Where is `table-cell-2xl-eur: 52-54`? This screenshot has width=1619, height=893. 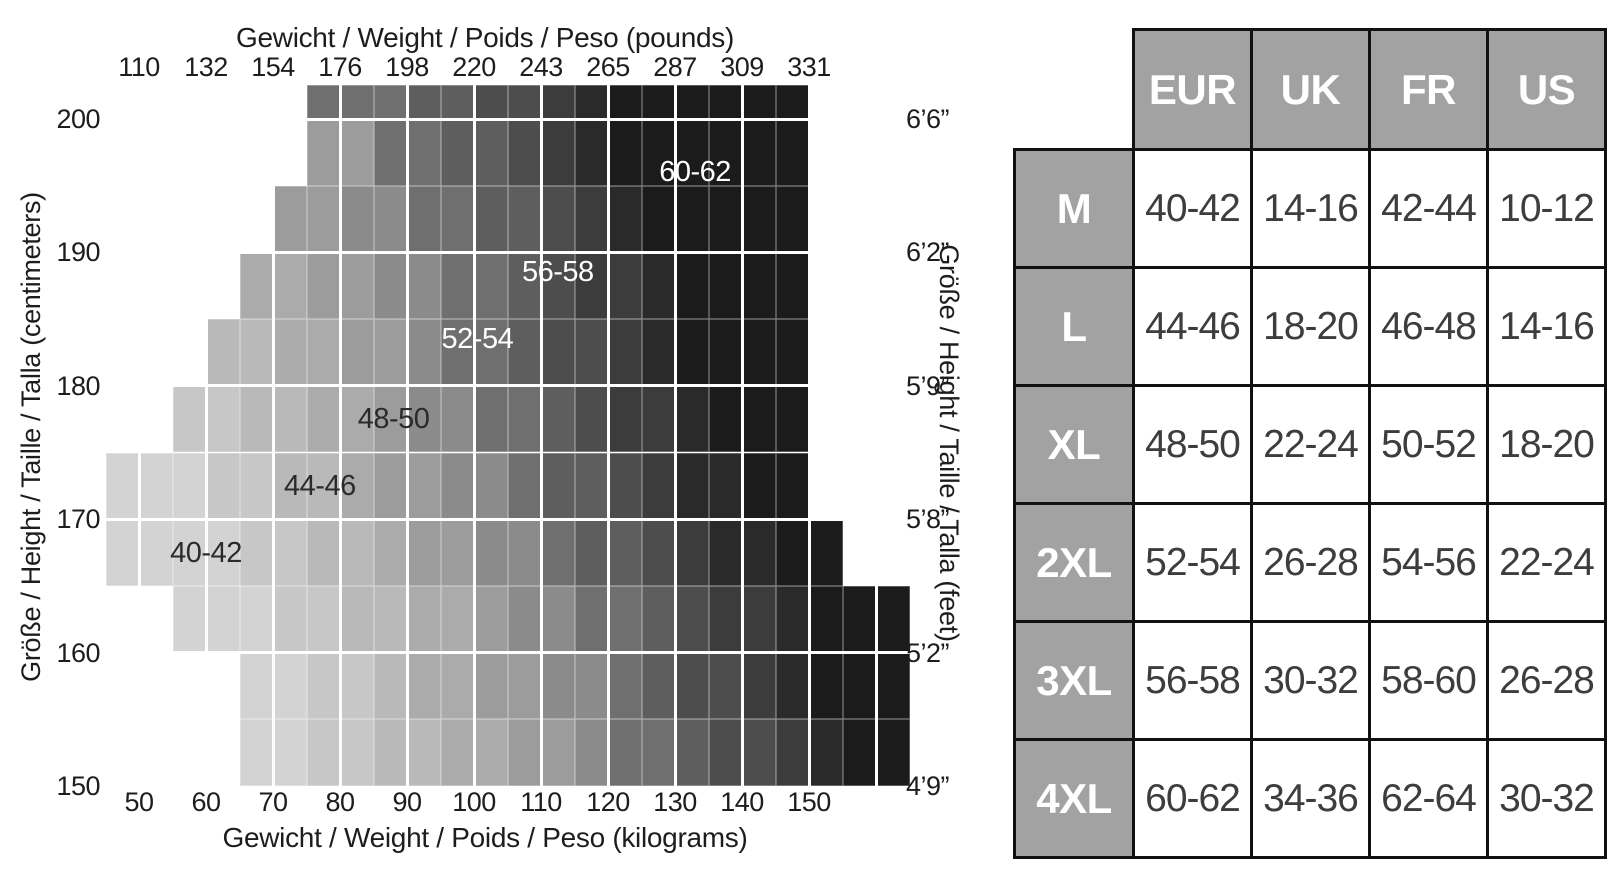
table-cell-2xl-eur: 52-54 is located at coordinates (1192, 562).